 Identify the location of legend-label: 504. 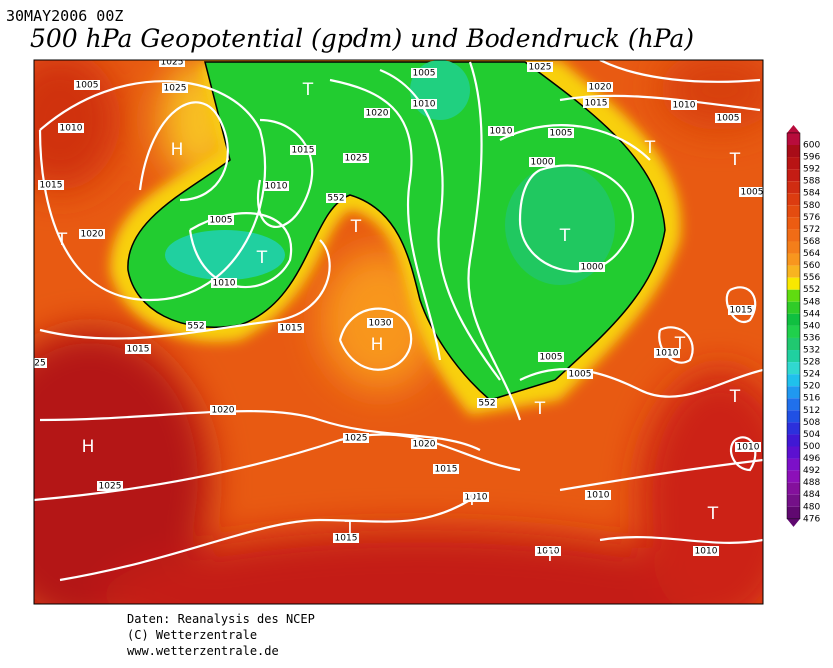
(811, 435).